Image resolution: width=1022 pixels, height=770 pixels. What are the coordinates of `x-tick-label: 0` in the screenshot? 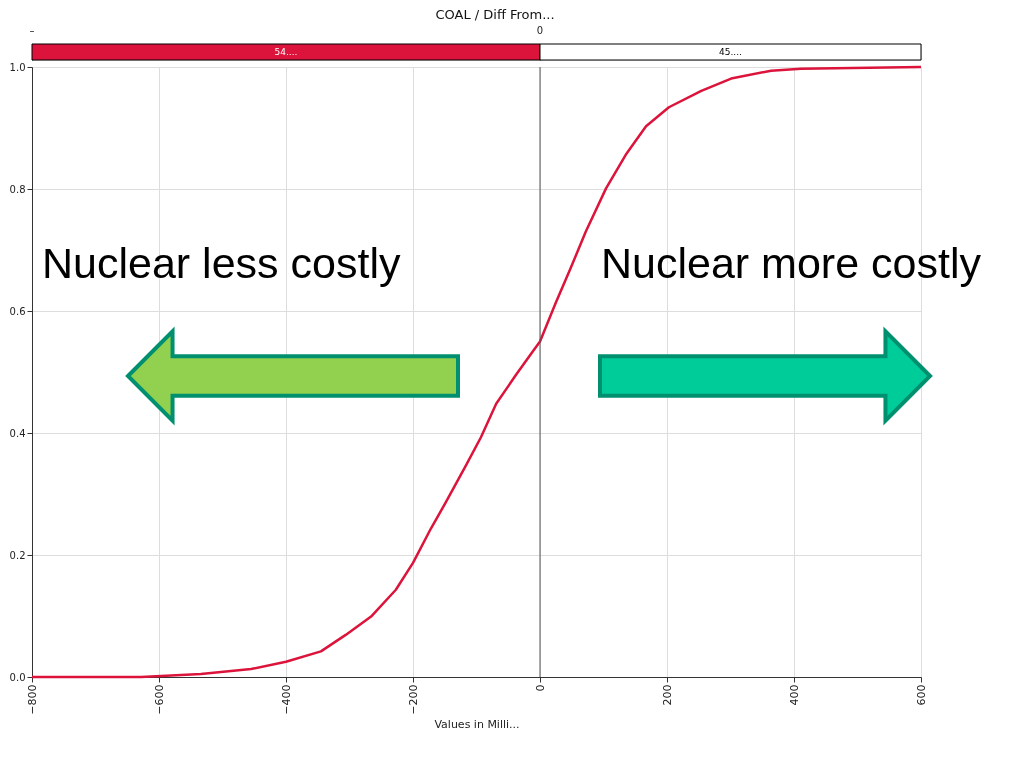 It's located at (540, 688).